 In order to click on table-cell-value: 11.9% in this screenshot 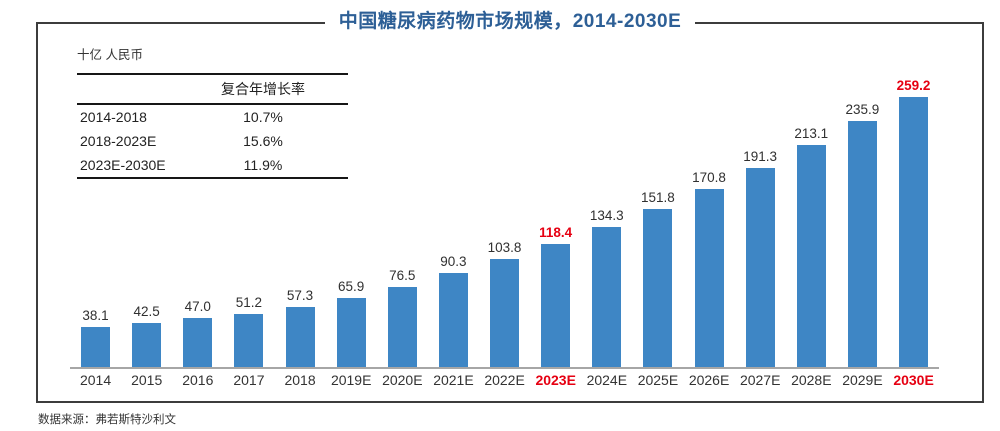, I will do `click(263, 165)`.